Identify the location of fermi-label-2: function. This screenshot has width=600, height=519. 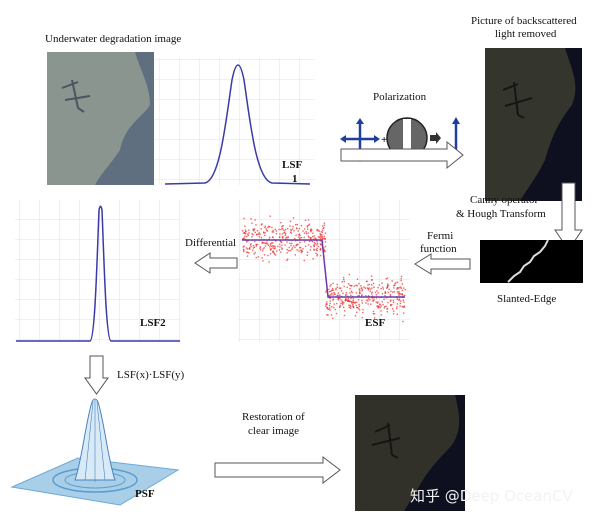
(438, 249).